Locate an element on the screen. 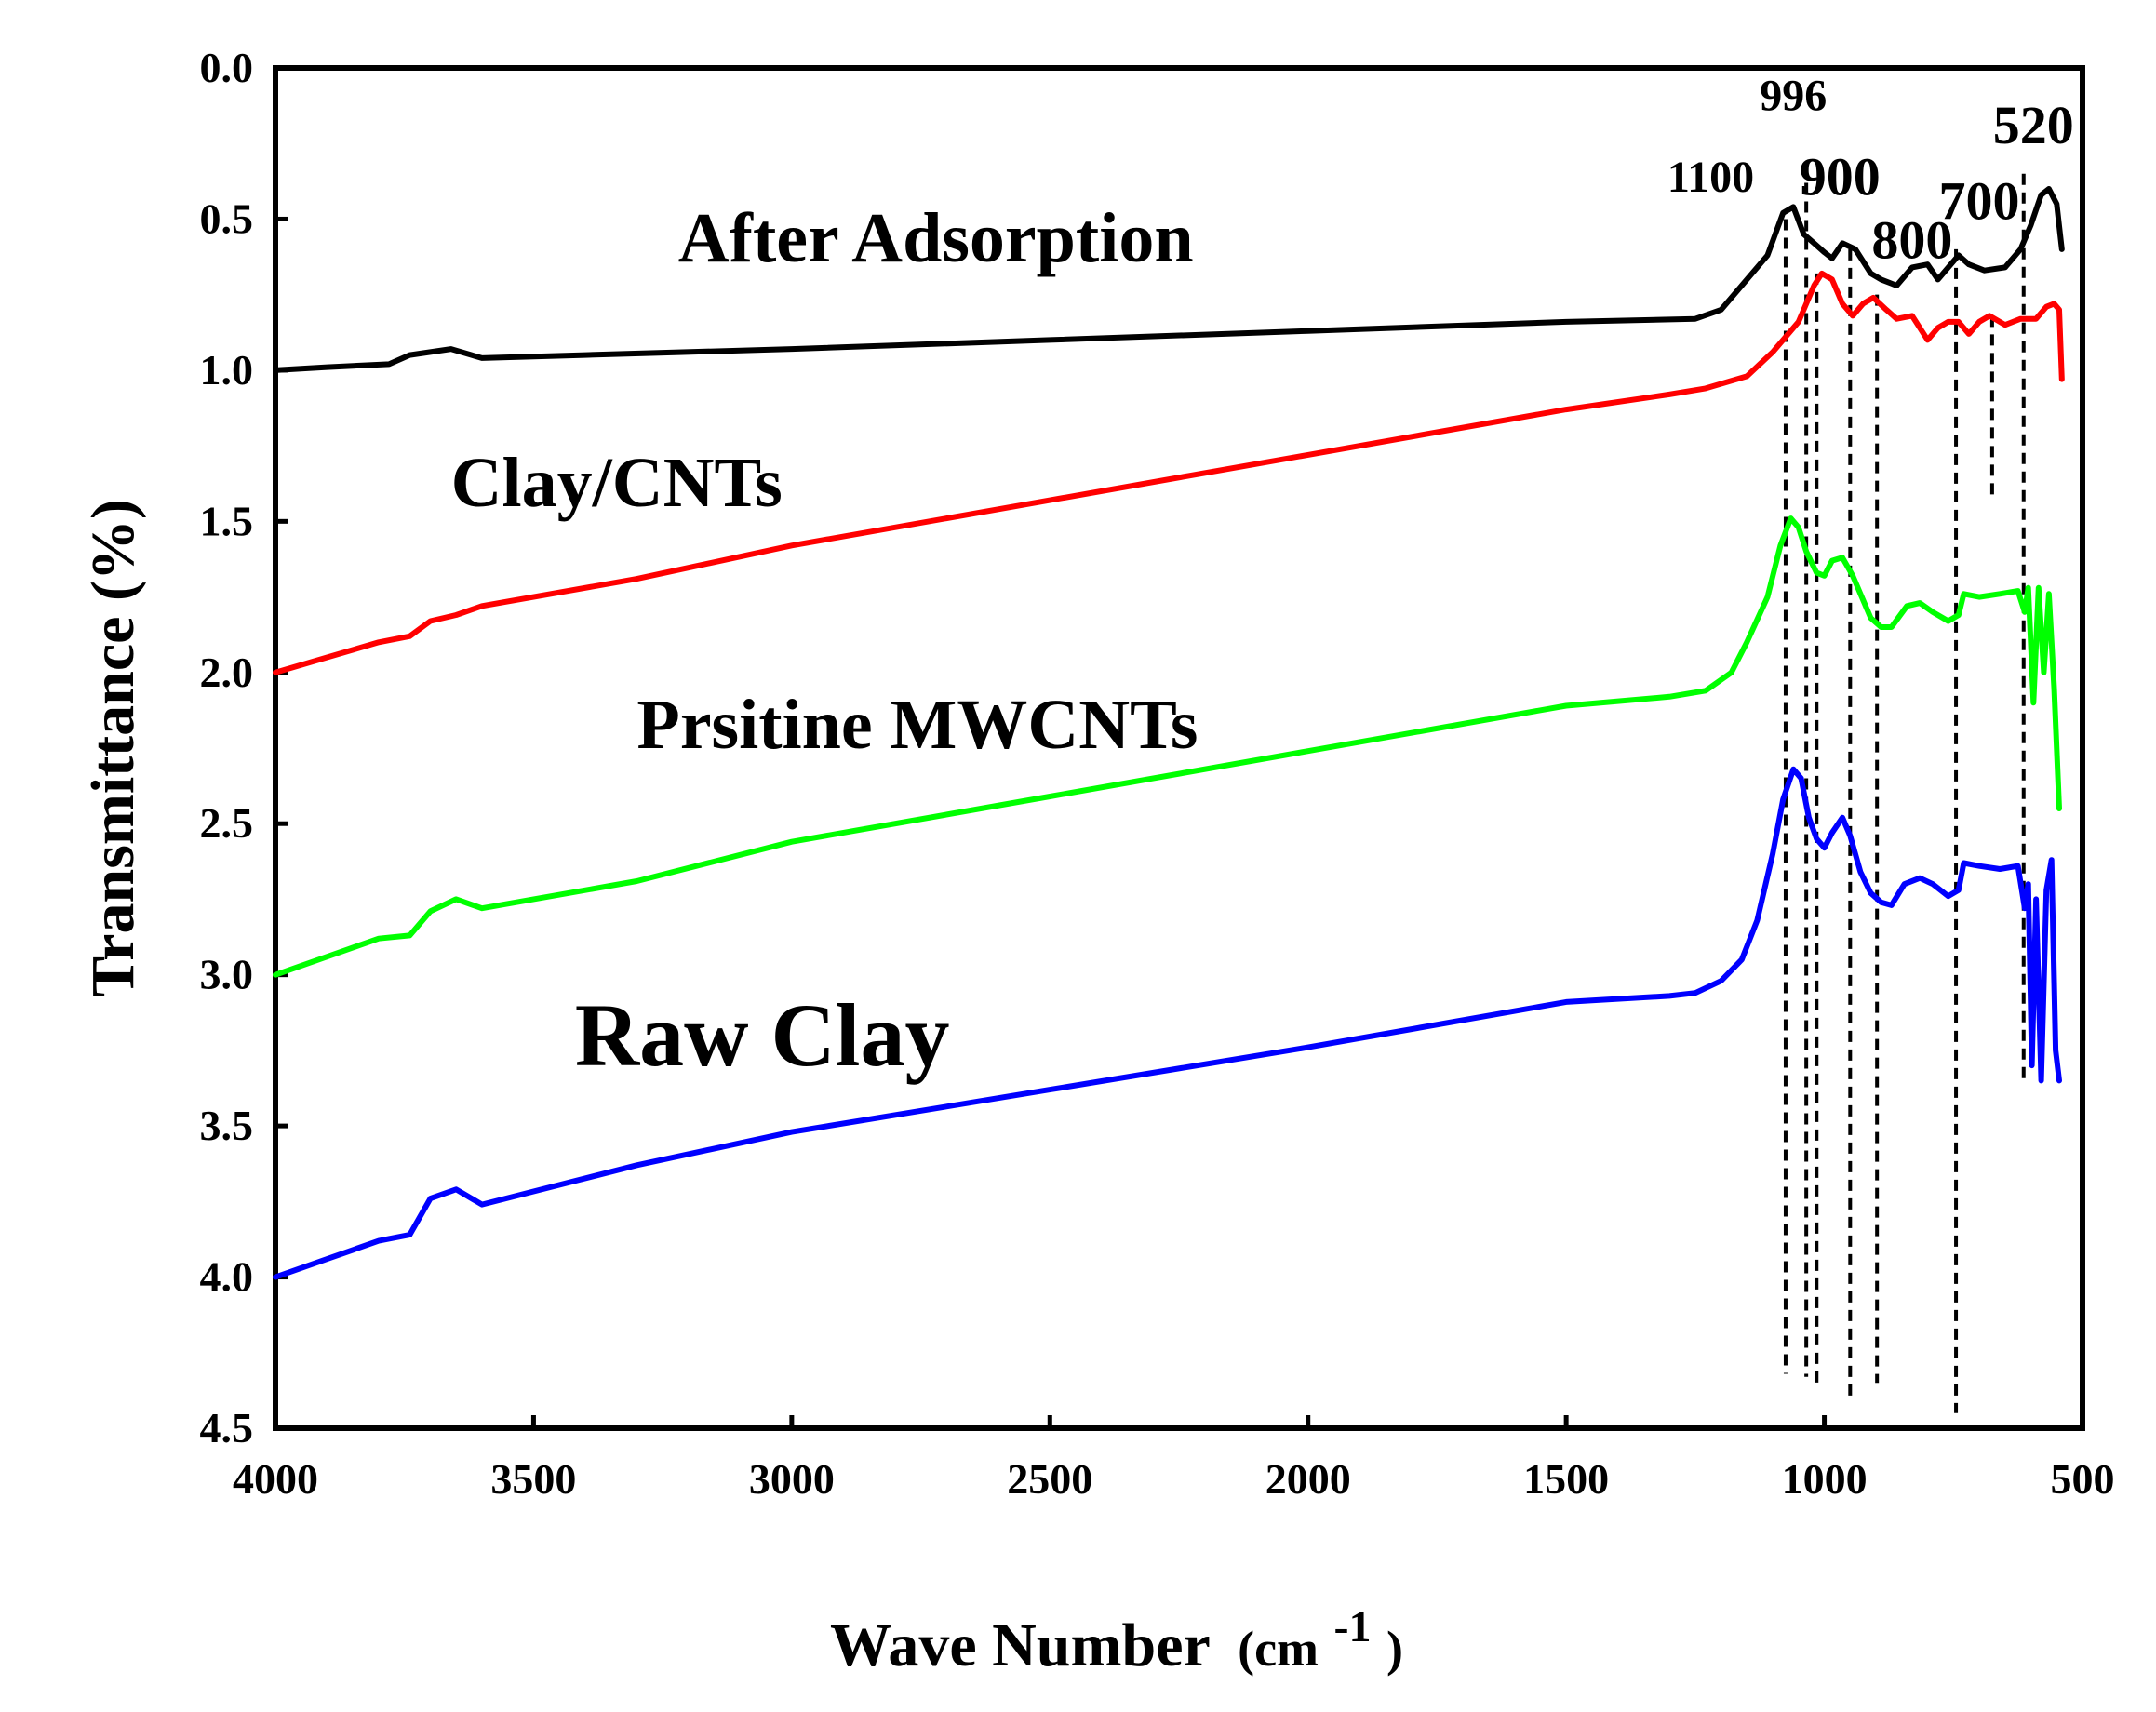 The width and height of the screenshot is (2156, 1712). y-tick-label: 3.0 is located at coordinates (227, 974).